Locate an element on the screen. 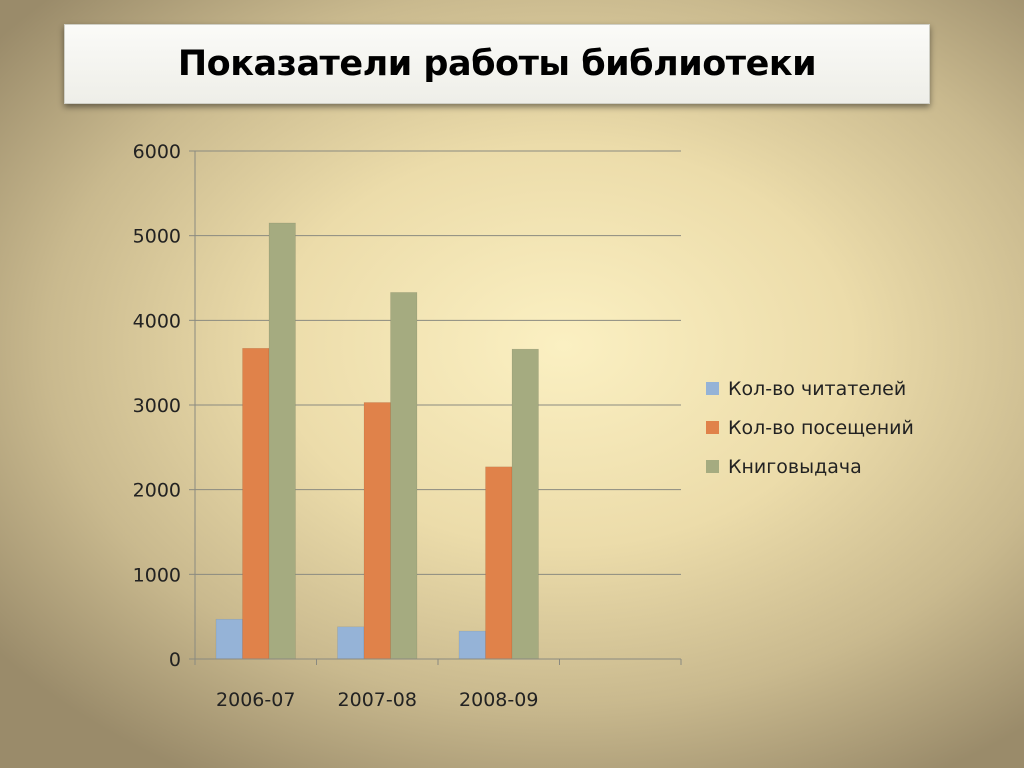 The height and width of the screenshot is (768, 1024). bar-Кол-во читателей-2007-08 is located at coordinates (351, 643).